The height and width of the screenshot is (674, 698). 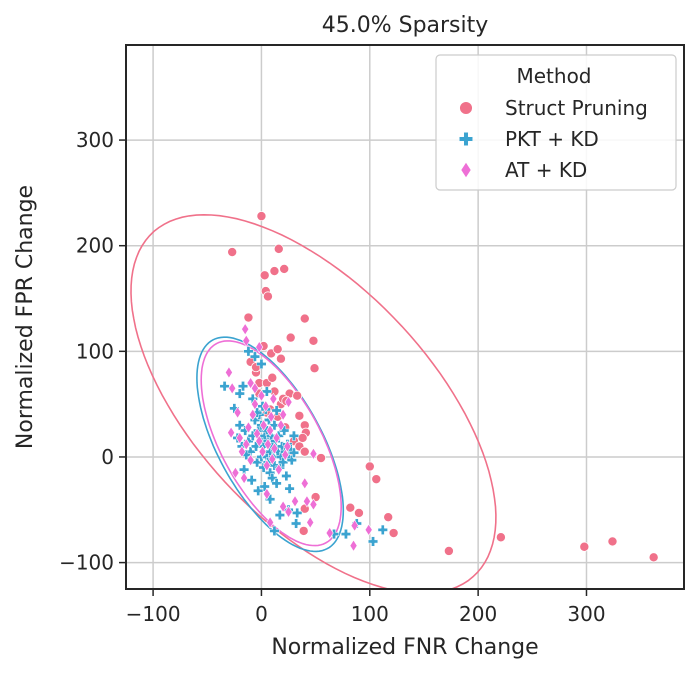 I want to click on x-tick-label: 0, so click(x=261, y=614).